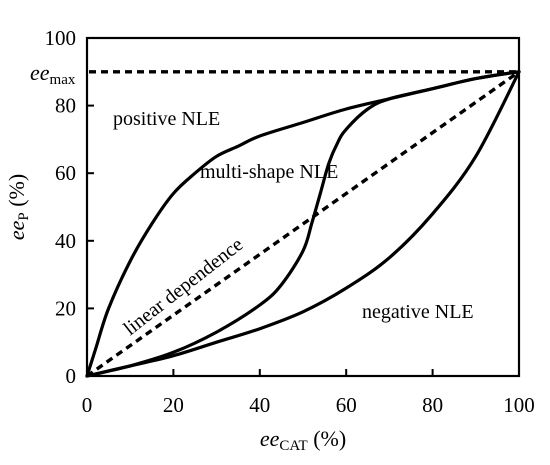 The image size is (550, 465). Describe the element at coordinates (519, 405) in the screenshot. I see `x-tick-label: 100` at that location.